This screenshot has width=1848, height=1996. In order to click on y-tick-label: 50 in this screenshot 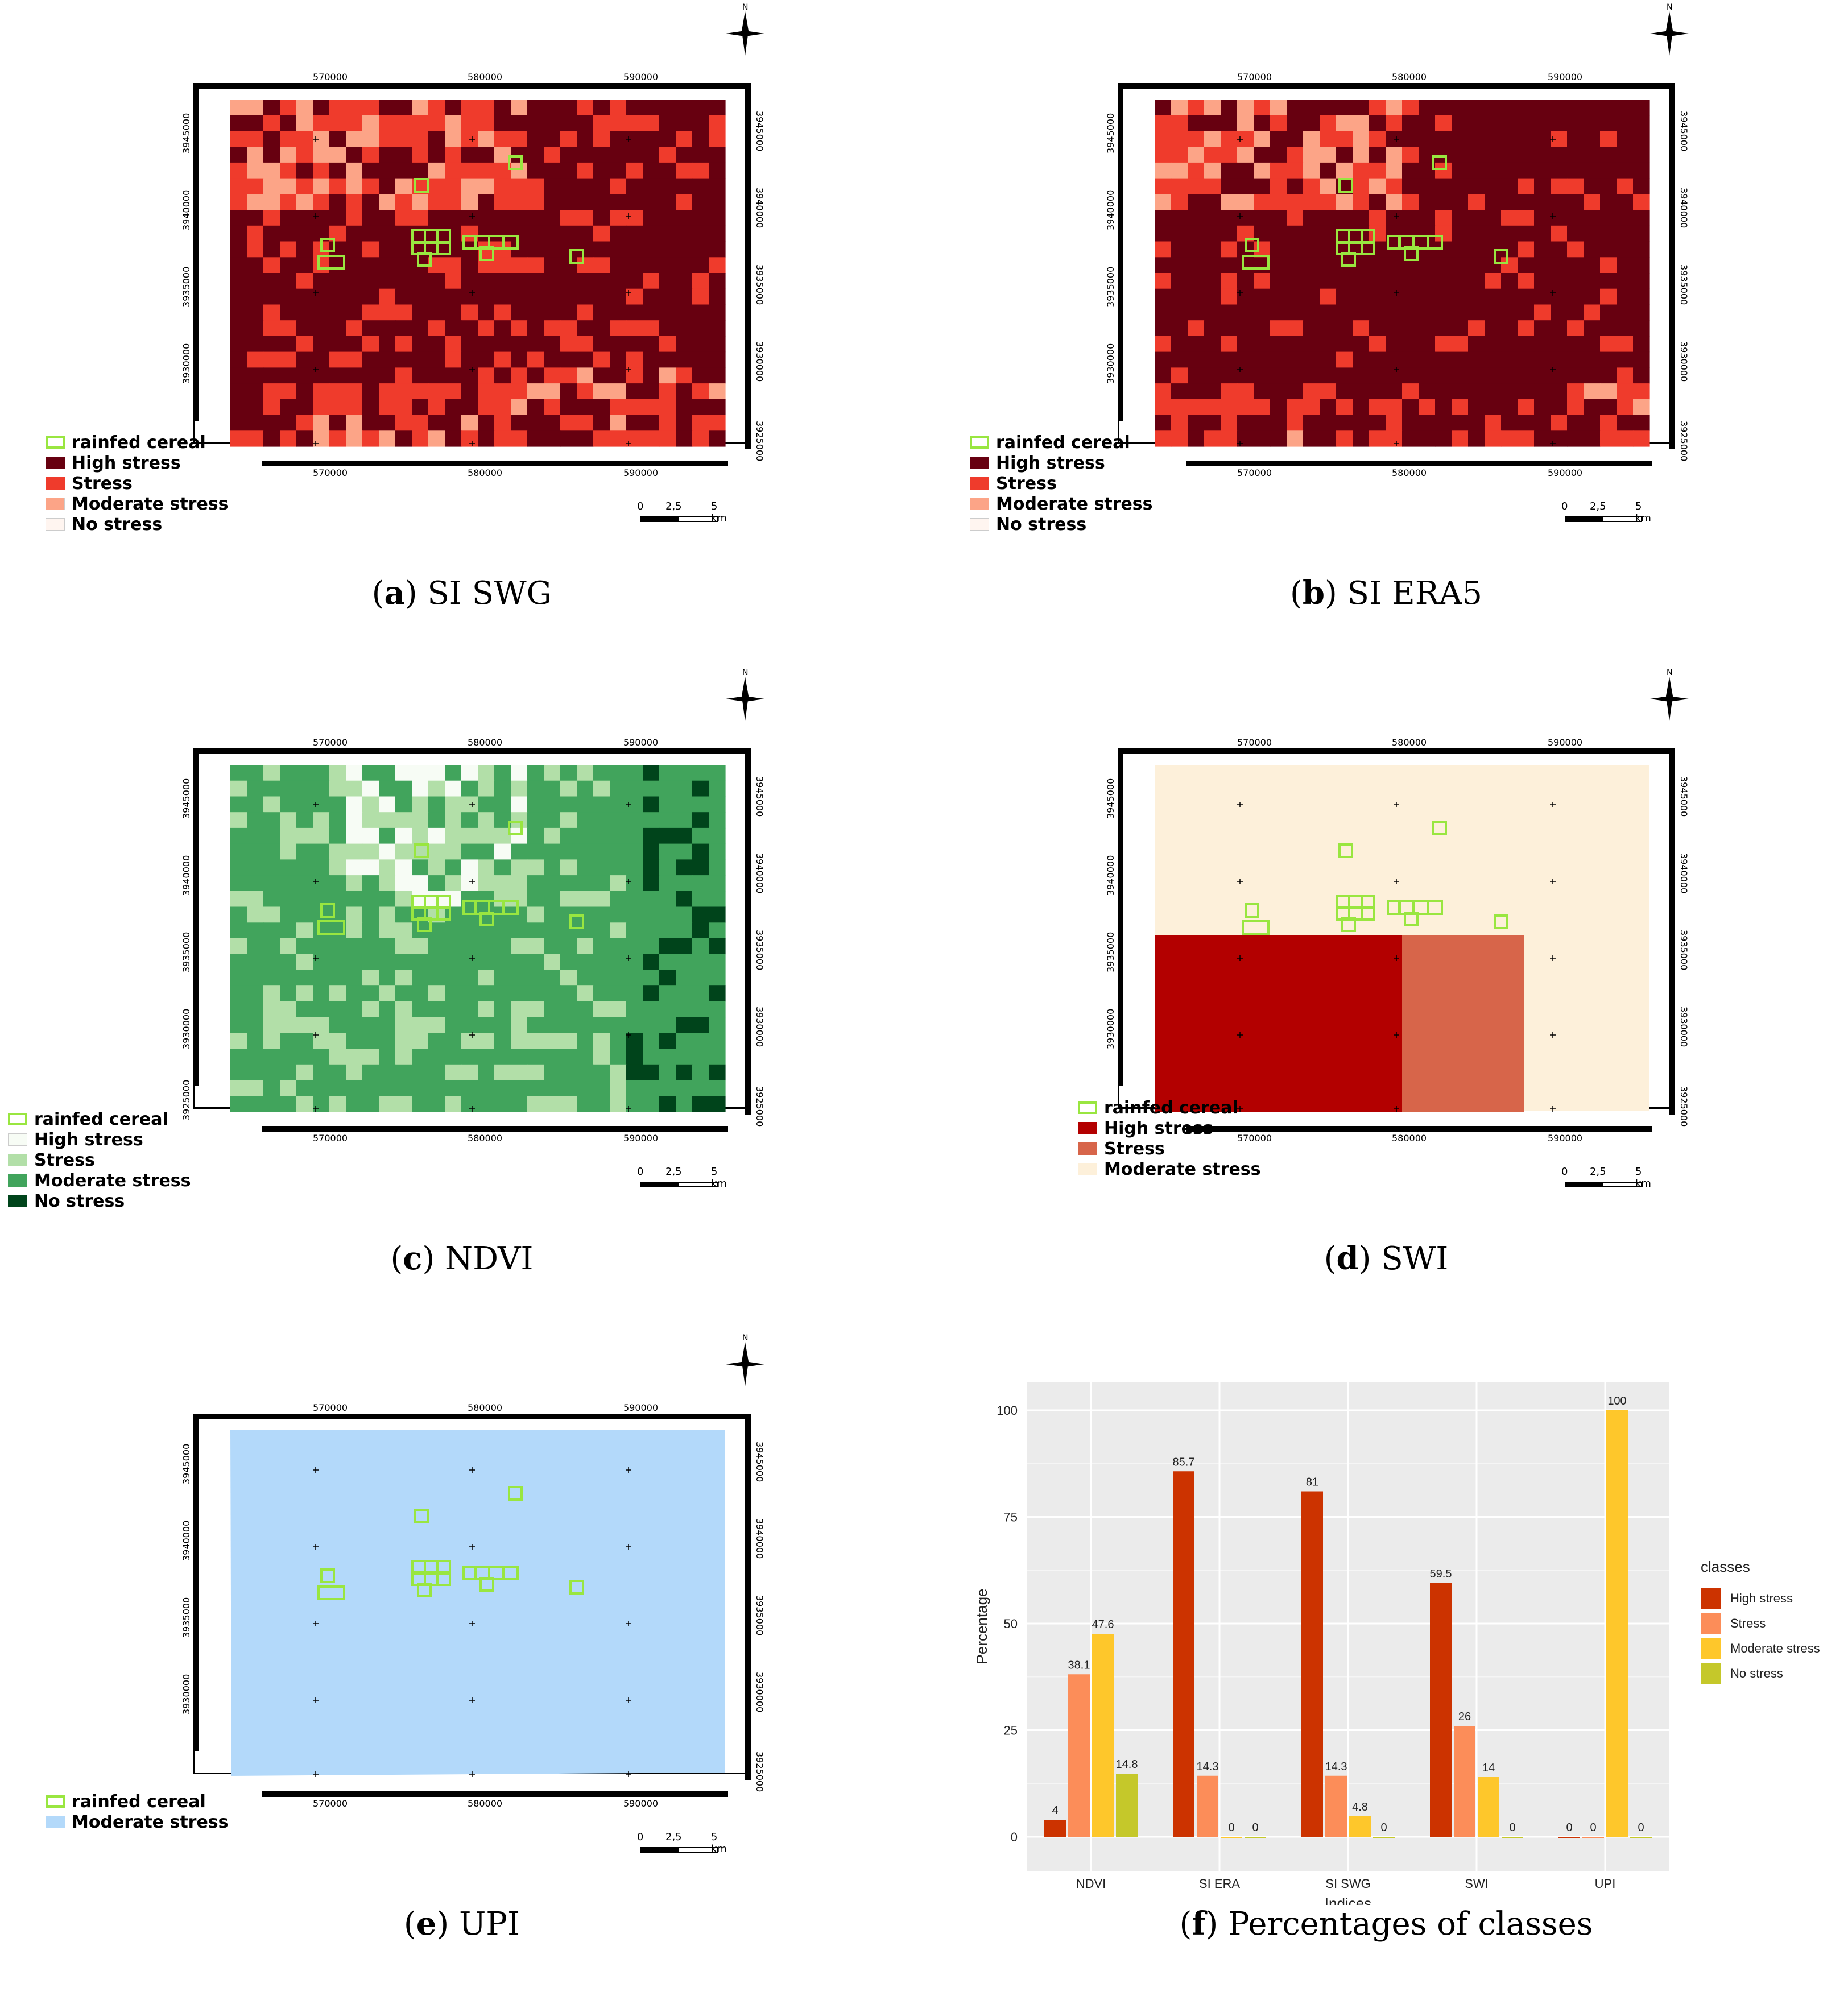, I will do `click(1011, 1624)`.